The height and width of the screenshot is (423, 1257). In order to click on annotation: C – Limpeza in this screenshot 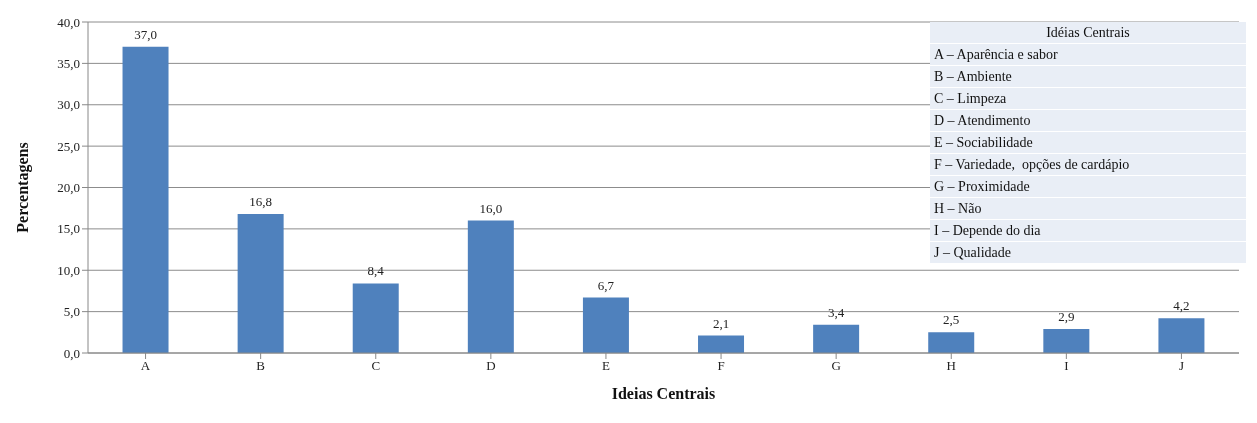, I will do `click(1088, 99)`.